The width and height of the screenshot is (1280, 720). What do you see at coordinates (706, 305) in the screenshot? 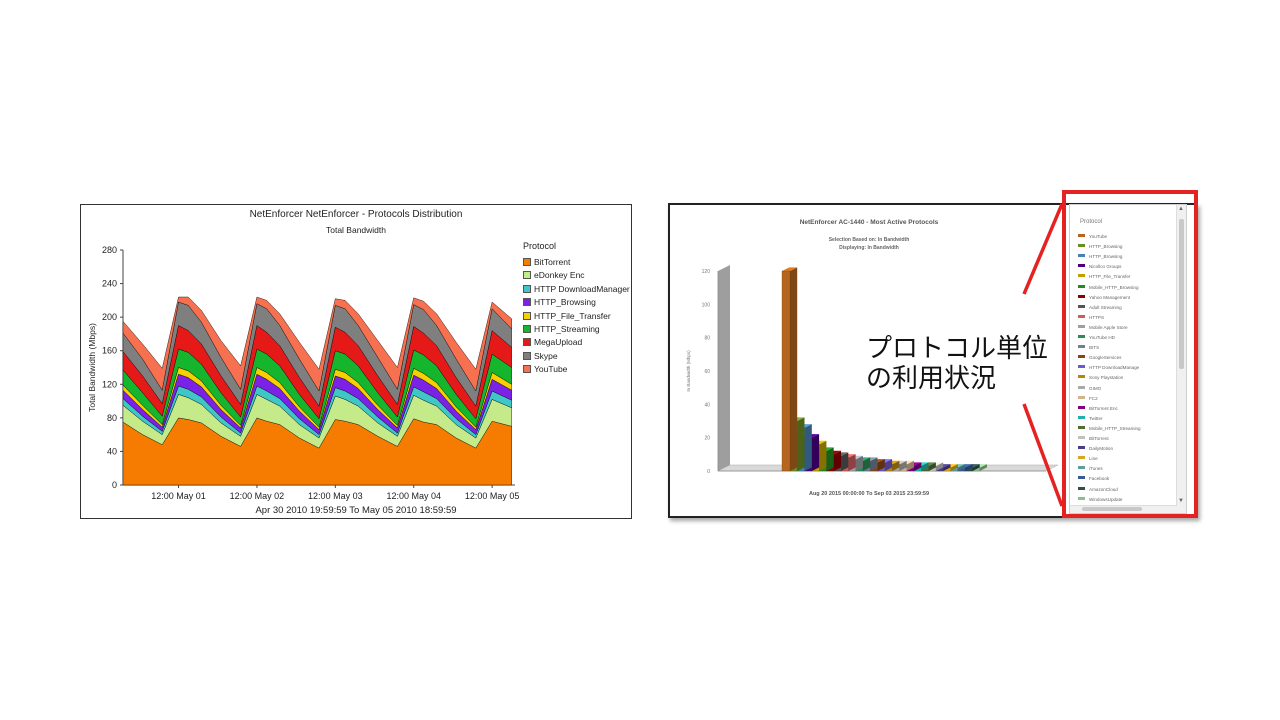
I see `right-y-tick-label: 100` at bounding box center [706, 305].